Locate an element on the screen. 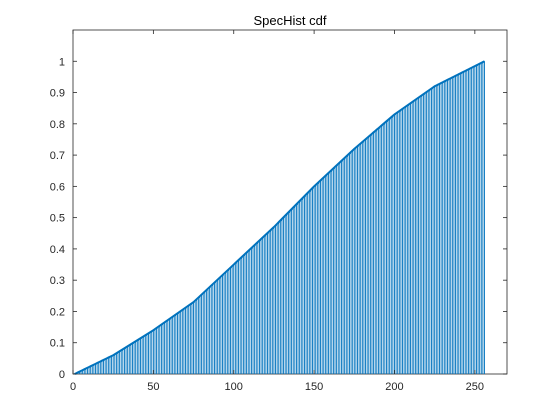 Image resolution: width=560 pixels, height=420 pixels. y-tick-label: 0.1 is located at coordinates (57, 344).